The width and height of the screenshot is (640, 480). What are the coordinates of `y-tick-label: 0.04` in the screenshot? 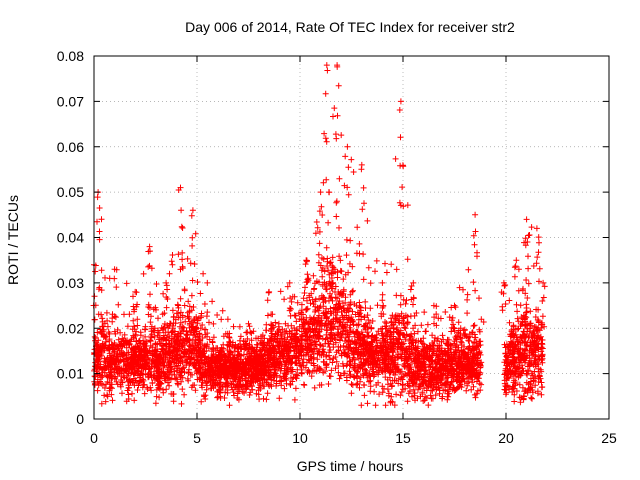 It's located at (70, 238).